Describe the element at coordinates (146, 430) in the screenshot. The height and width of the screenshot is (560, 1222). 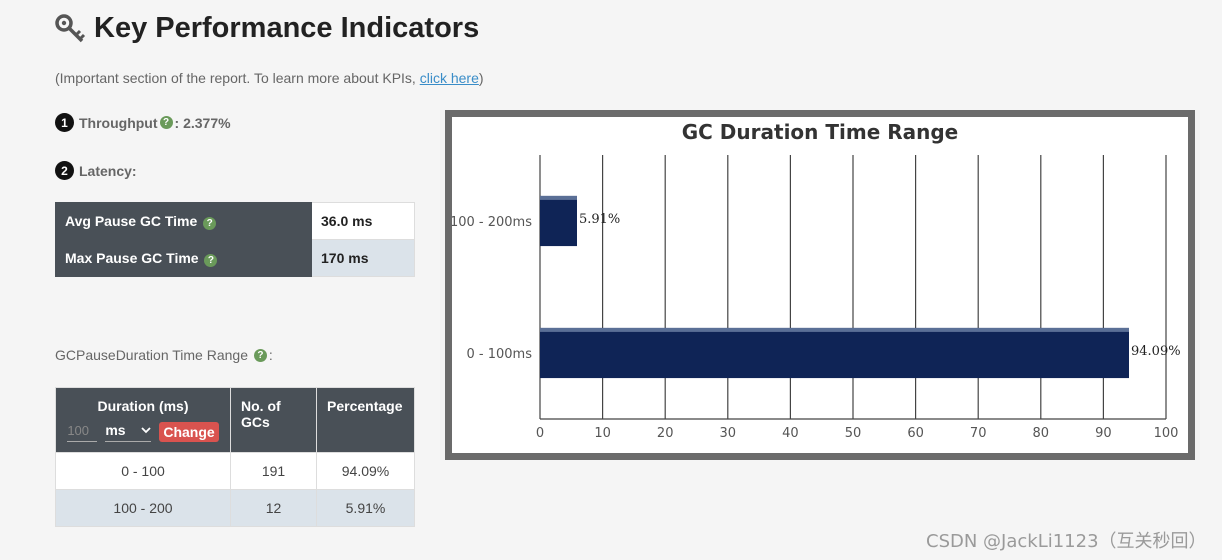
I see `chevron-down-icon` at that location.